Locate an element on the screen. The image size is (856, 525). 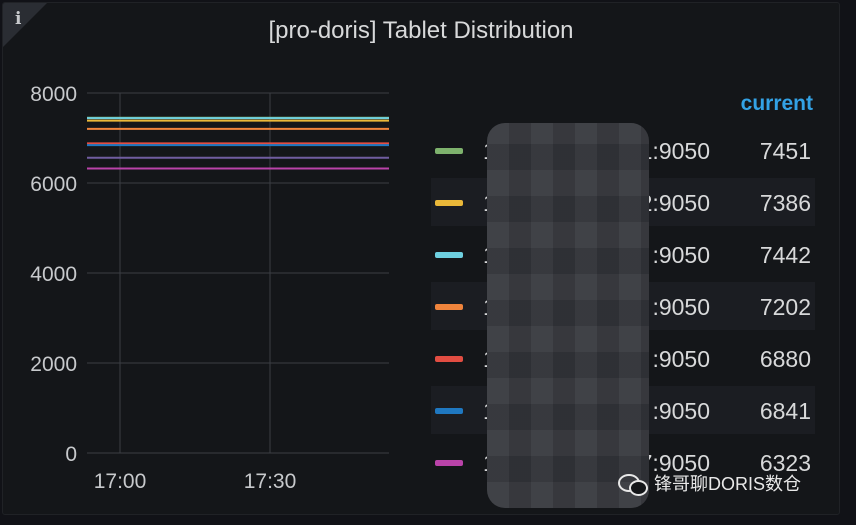
watermark-text: 锋哥聊DORIS数仓 is located at coordinates (728, 484).